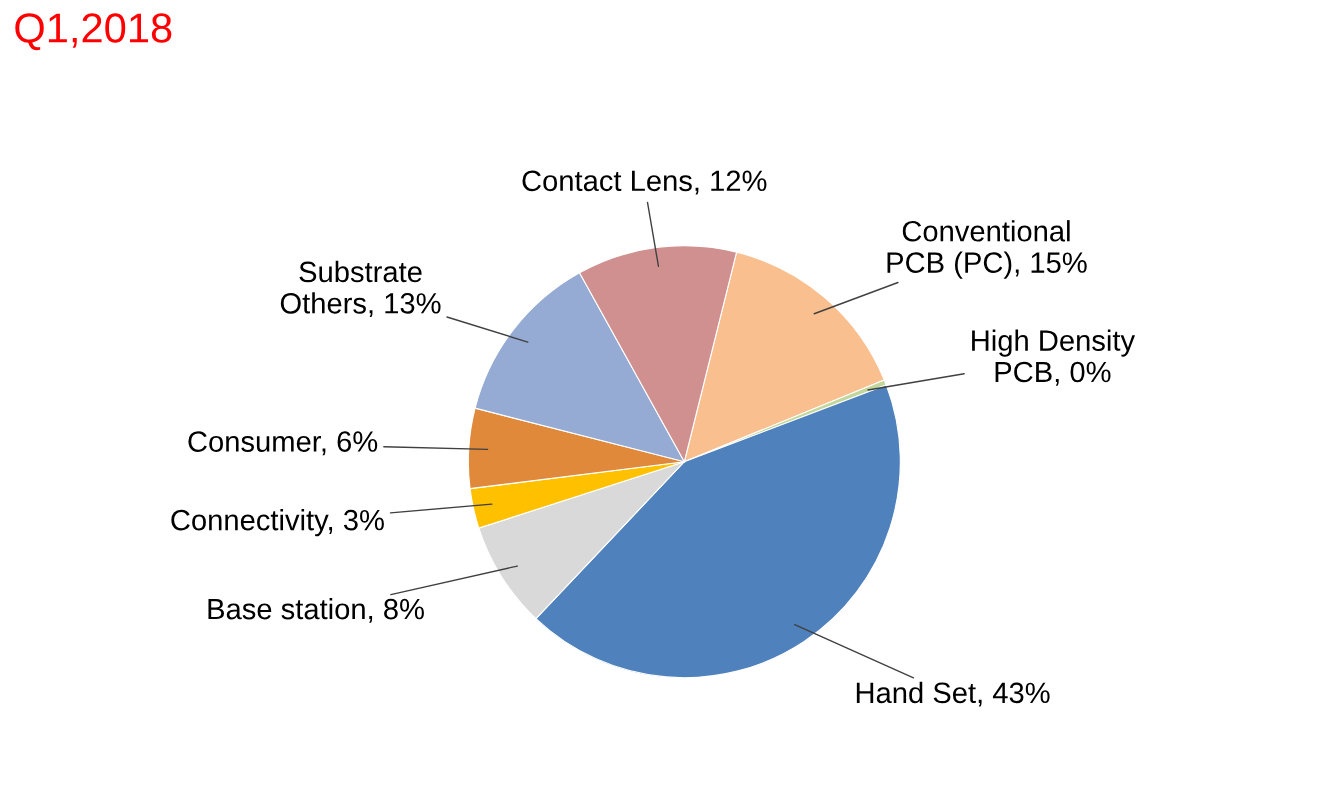 The width and height of the screenshot is (1334, 810). I want to click on chart-title: Q1,2018, so click(93, 32).